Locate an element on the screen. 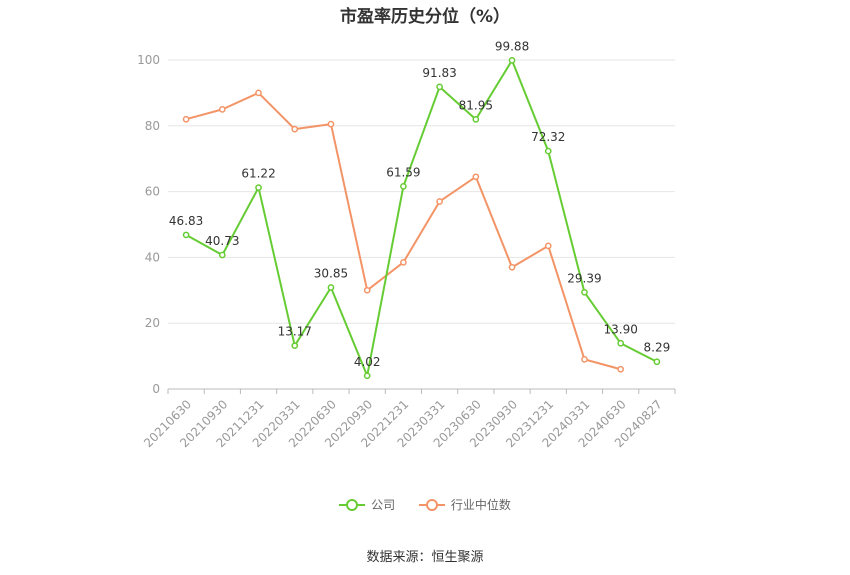 This screenshot has width=850, height=575. legend-item-company: 公司 is located at coordinates (367, 504).